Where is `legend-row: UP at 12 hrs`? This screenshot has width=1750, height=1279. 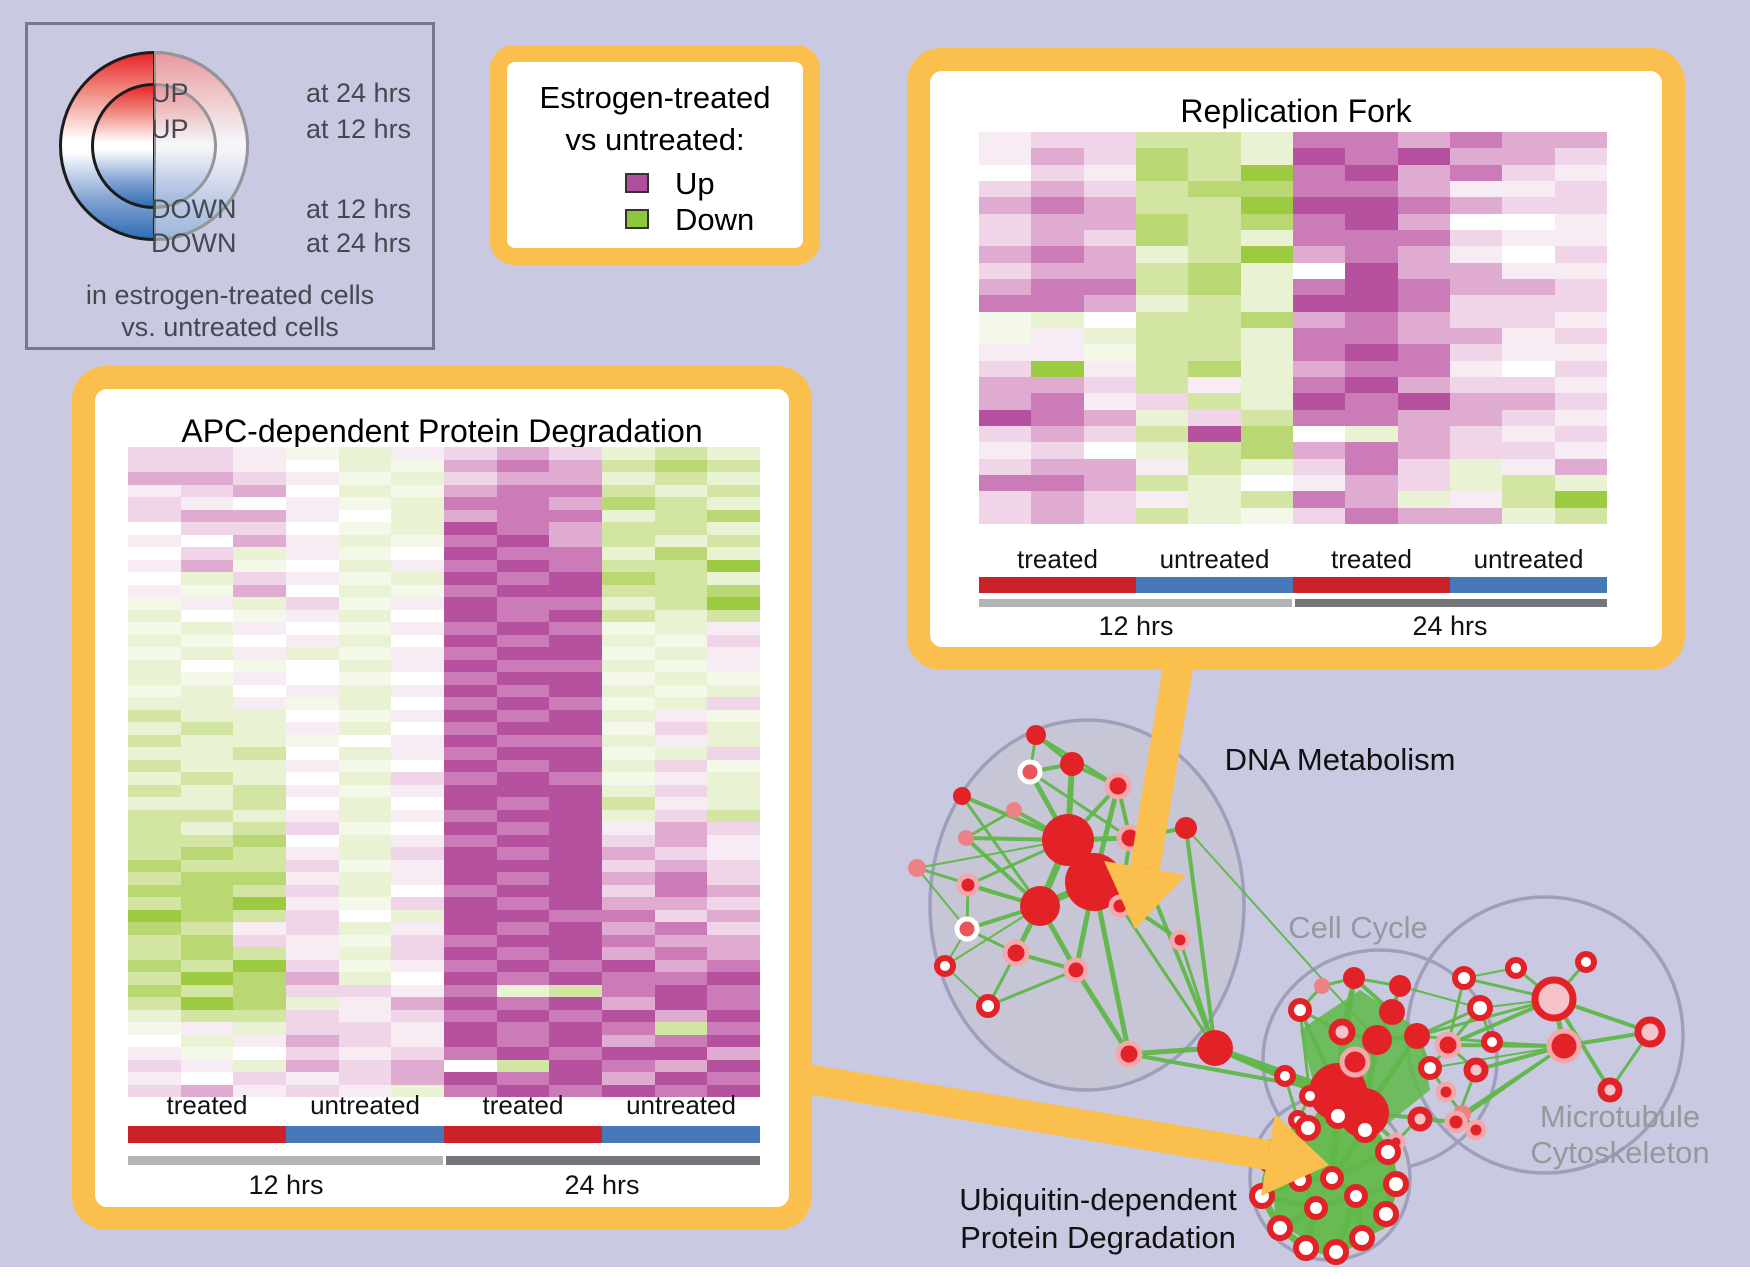
legend-row: UP at 12 hrs is located at coordinates (291, 129).